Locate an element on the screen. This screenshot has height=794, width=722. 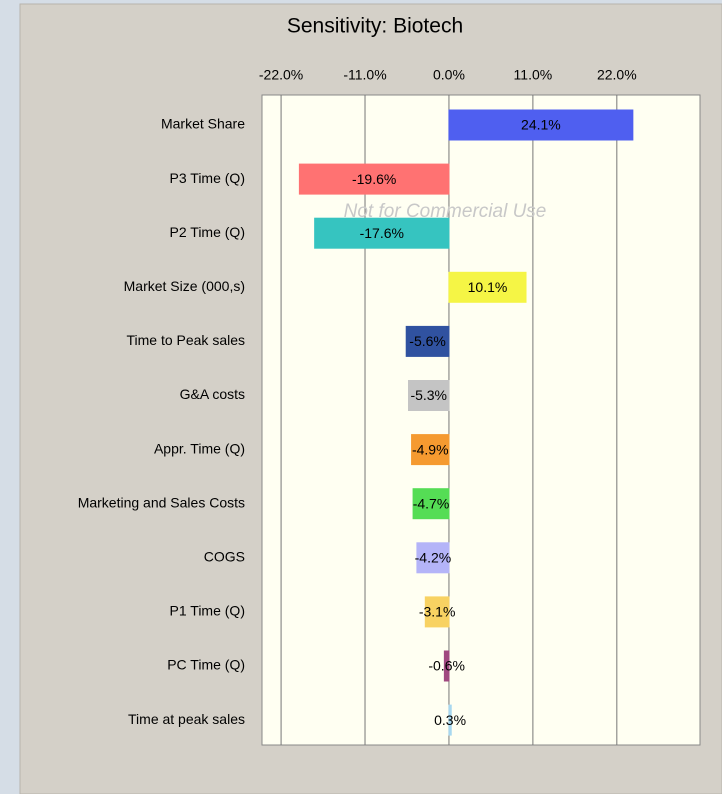
data-label: -0.6% is located at coordinates (446, 666).